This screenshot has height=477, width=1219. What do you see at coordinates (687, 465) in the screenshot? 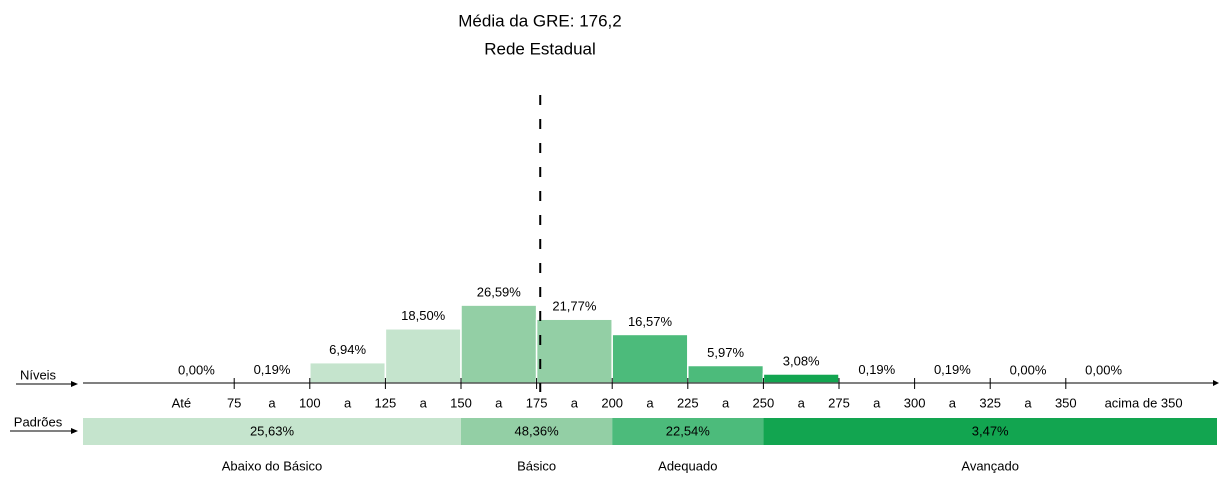
I see `standard-name: Adequado` at bounding box center [687, 465].